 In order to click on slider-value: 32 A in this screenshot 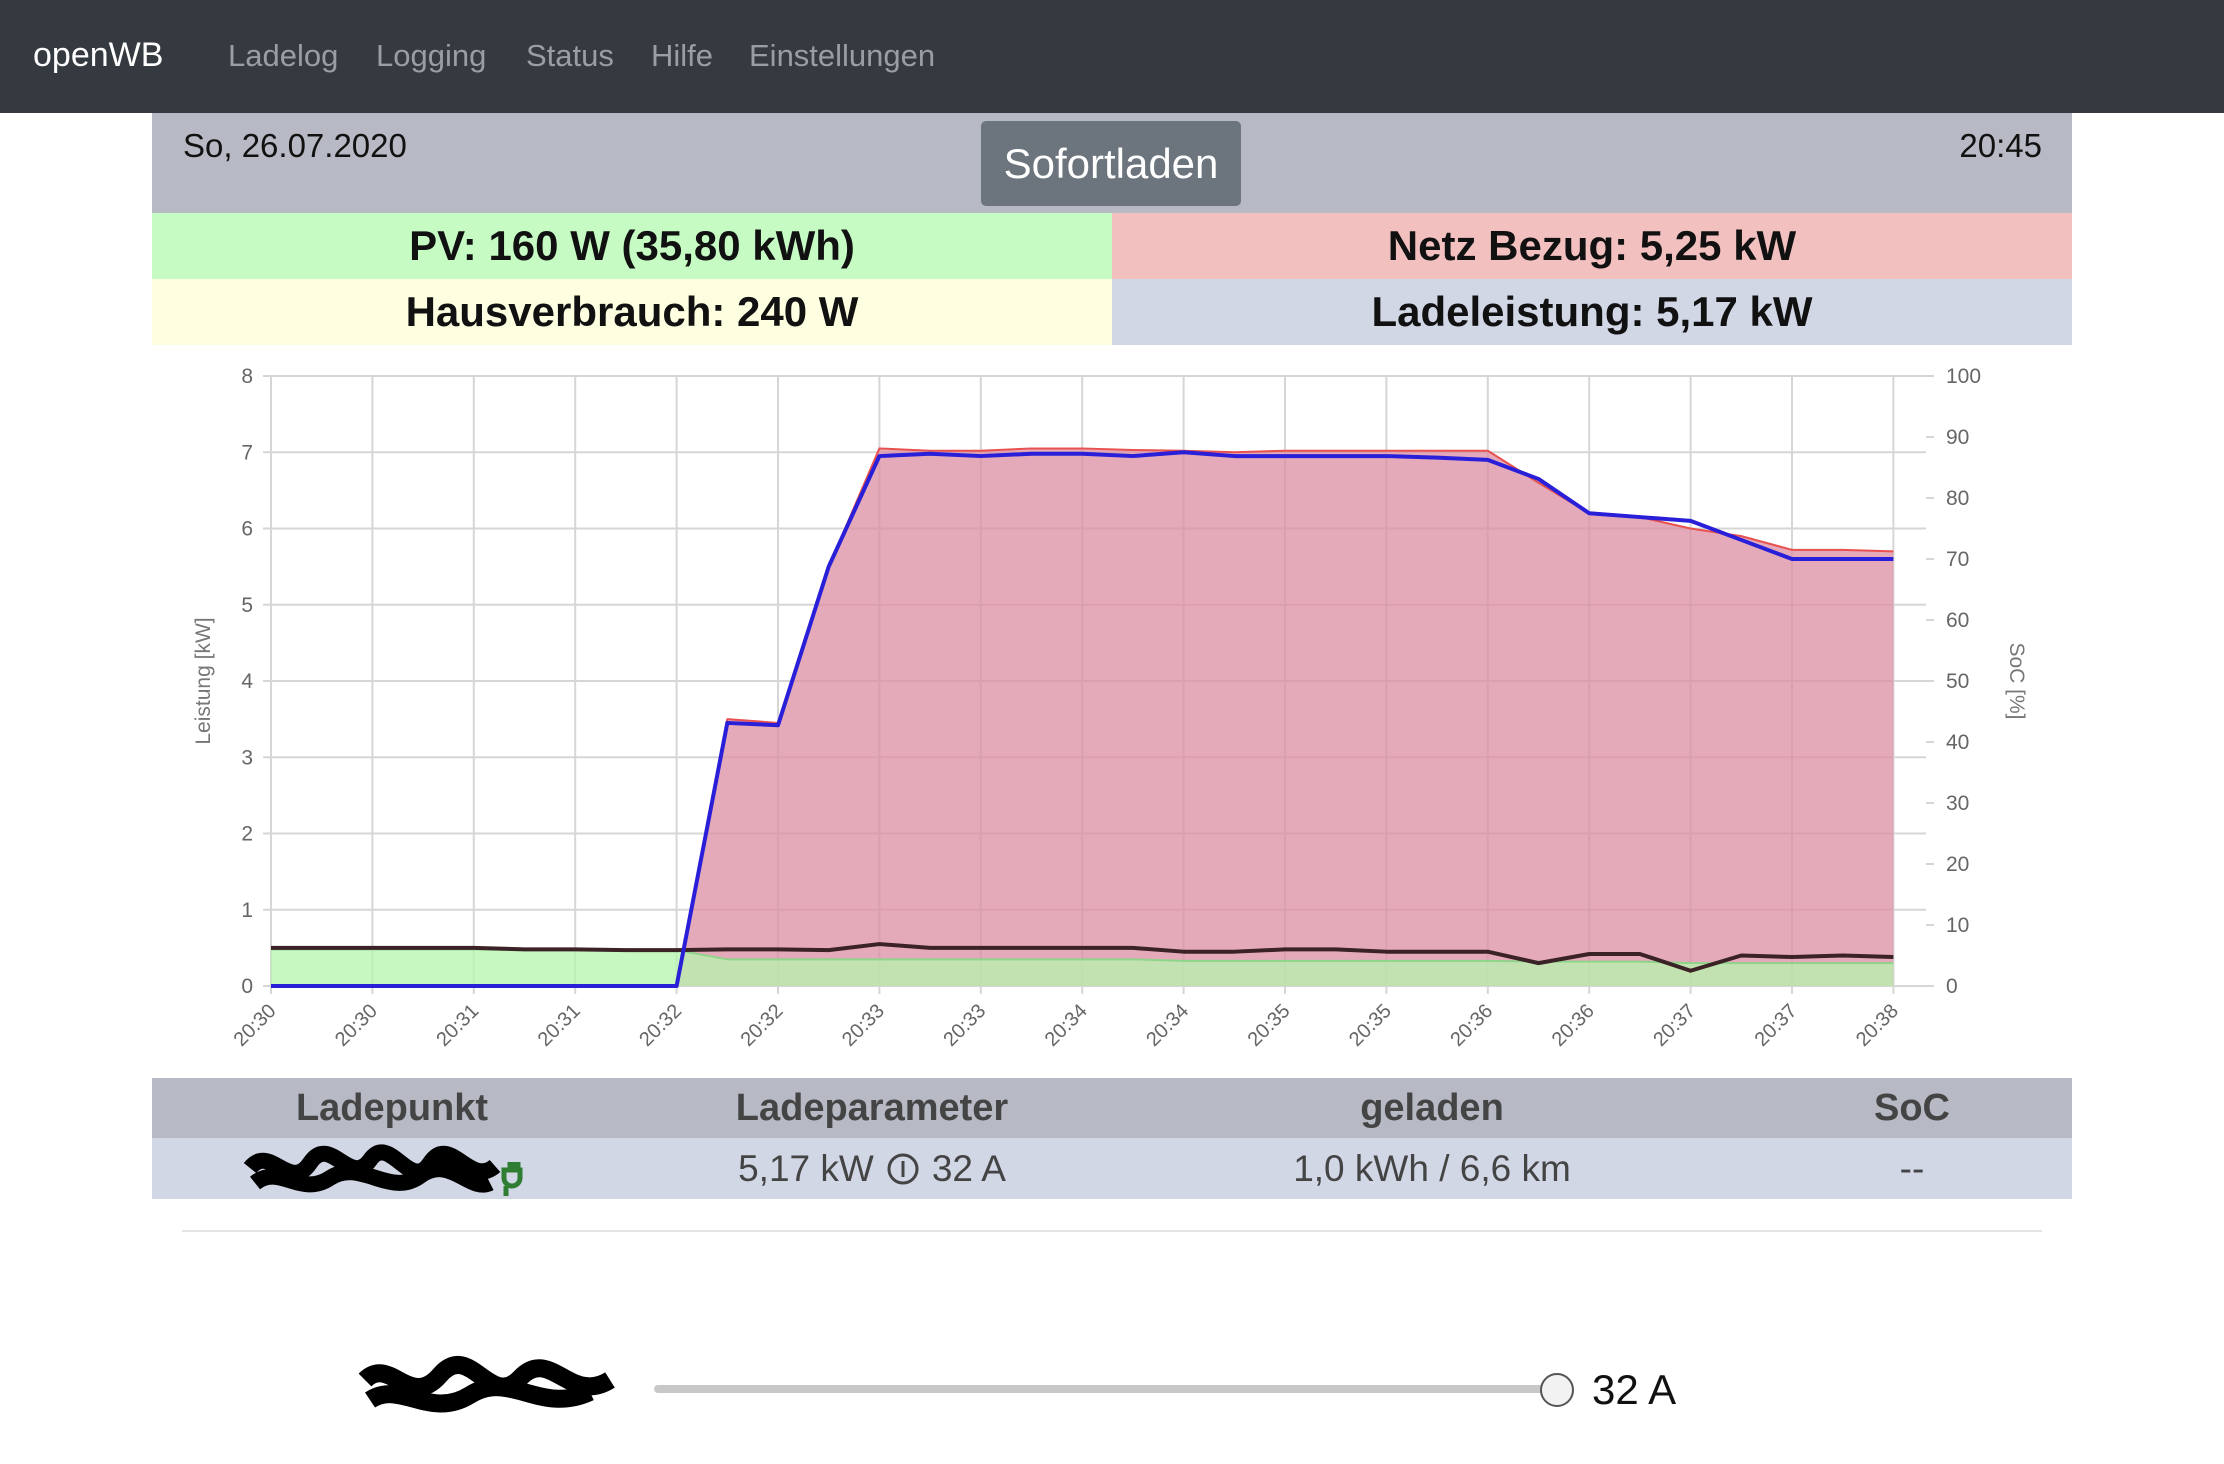, I will do `click(1634, 1389)`.